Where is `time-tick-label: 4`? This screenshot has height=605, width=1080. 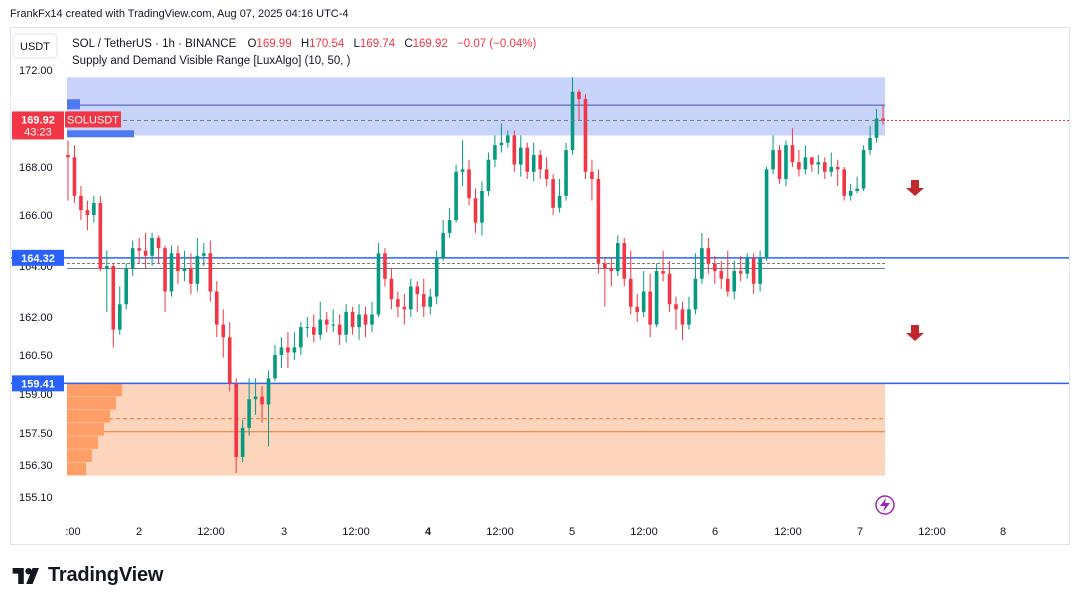
time-tick-label: 4 is located at coordinates (428, 532).